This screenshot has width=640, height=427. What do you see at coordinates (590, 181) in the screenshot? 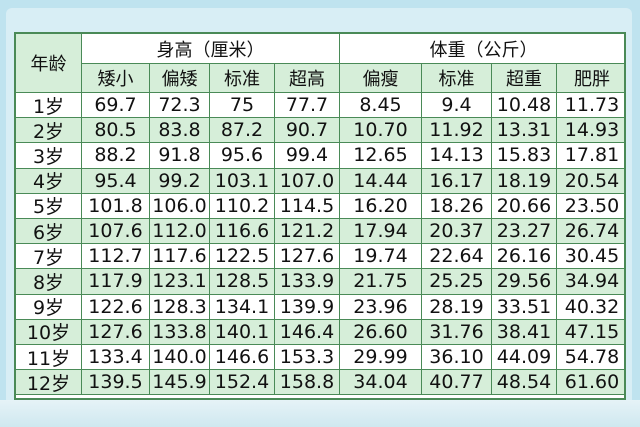
I see `table-cell: 20.54` at bounding box center [590, 181].